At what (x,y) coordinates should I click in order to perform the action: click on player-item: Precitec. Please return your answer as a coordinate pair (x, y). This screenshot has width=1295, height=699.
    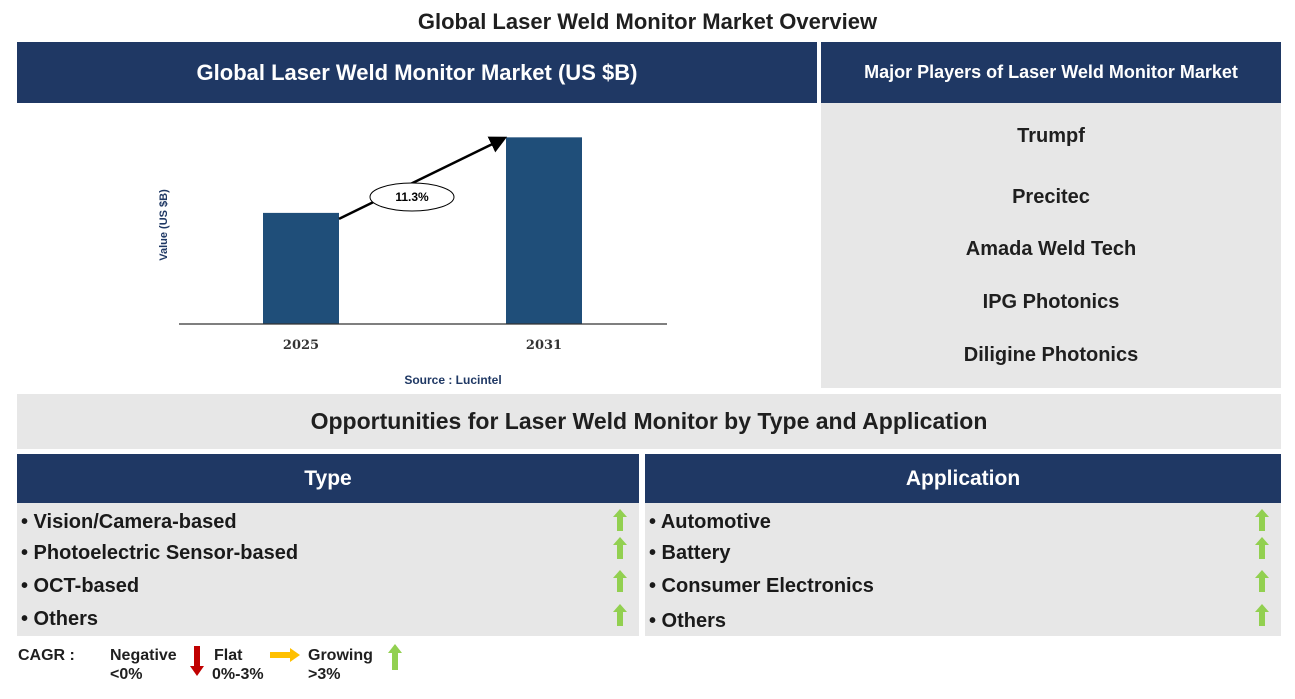
    Looking at the image, I should click on (1051, 197).